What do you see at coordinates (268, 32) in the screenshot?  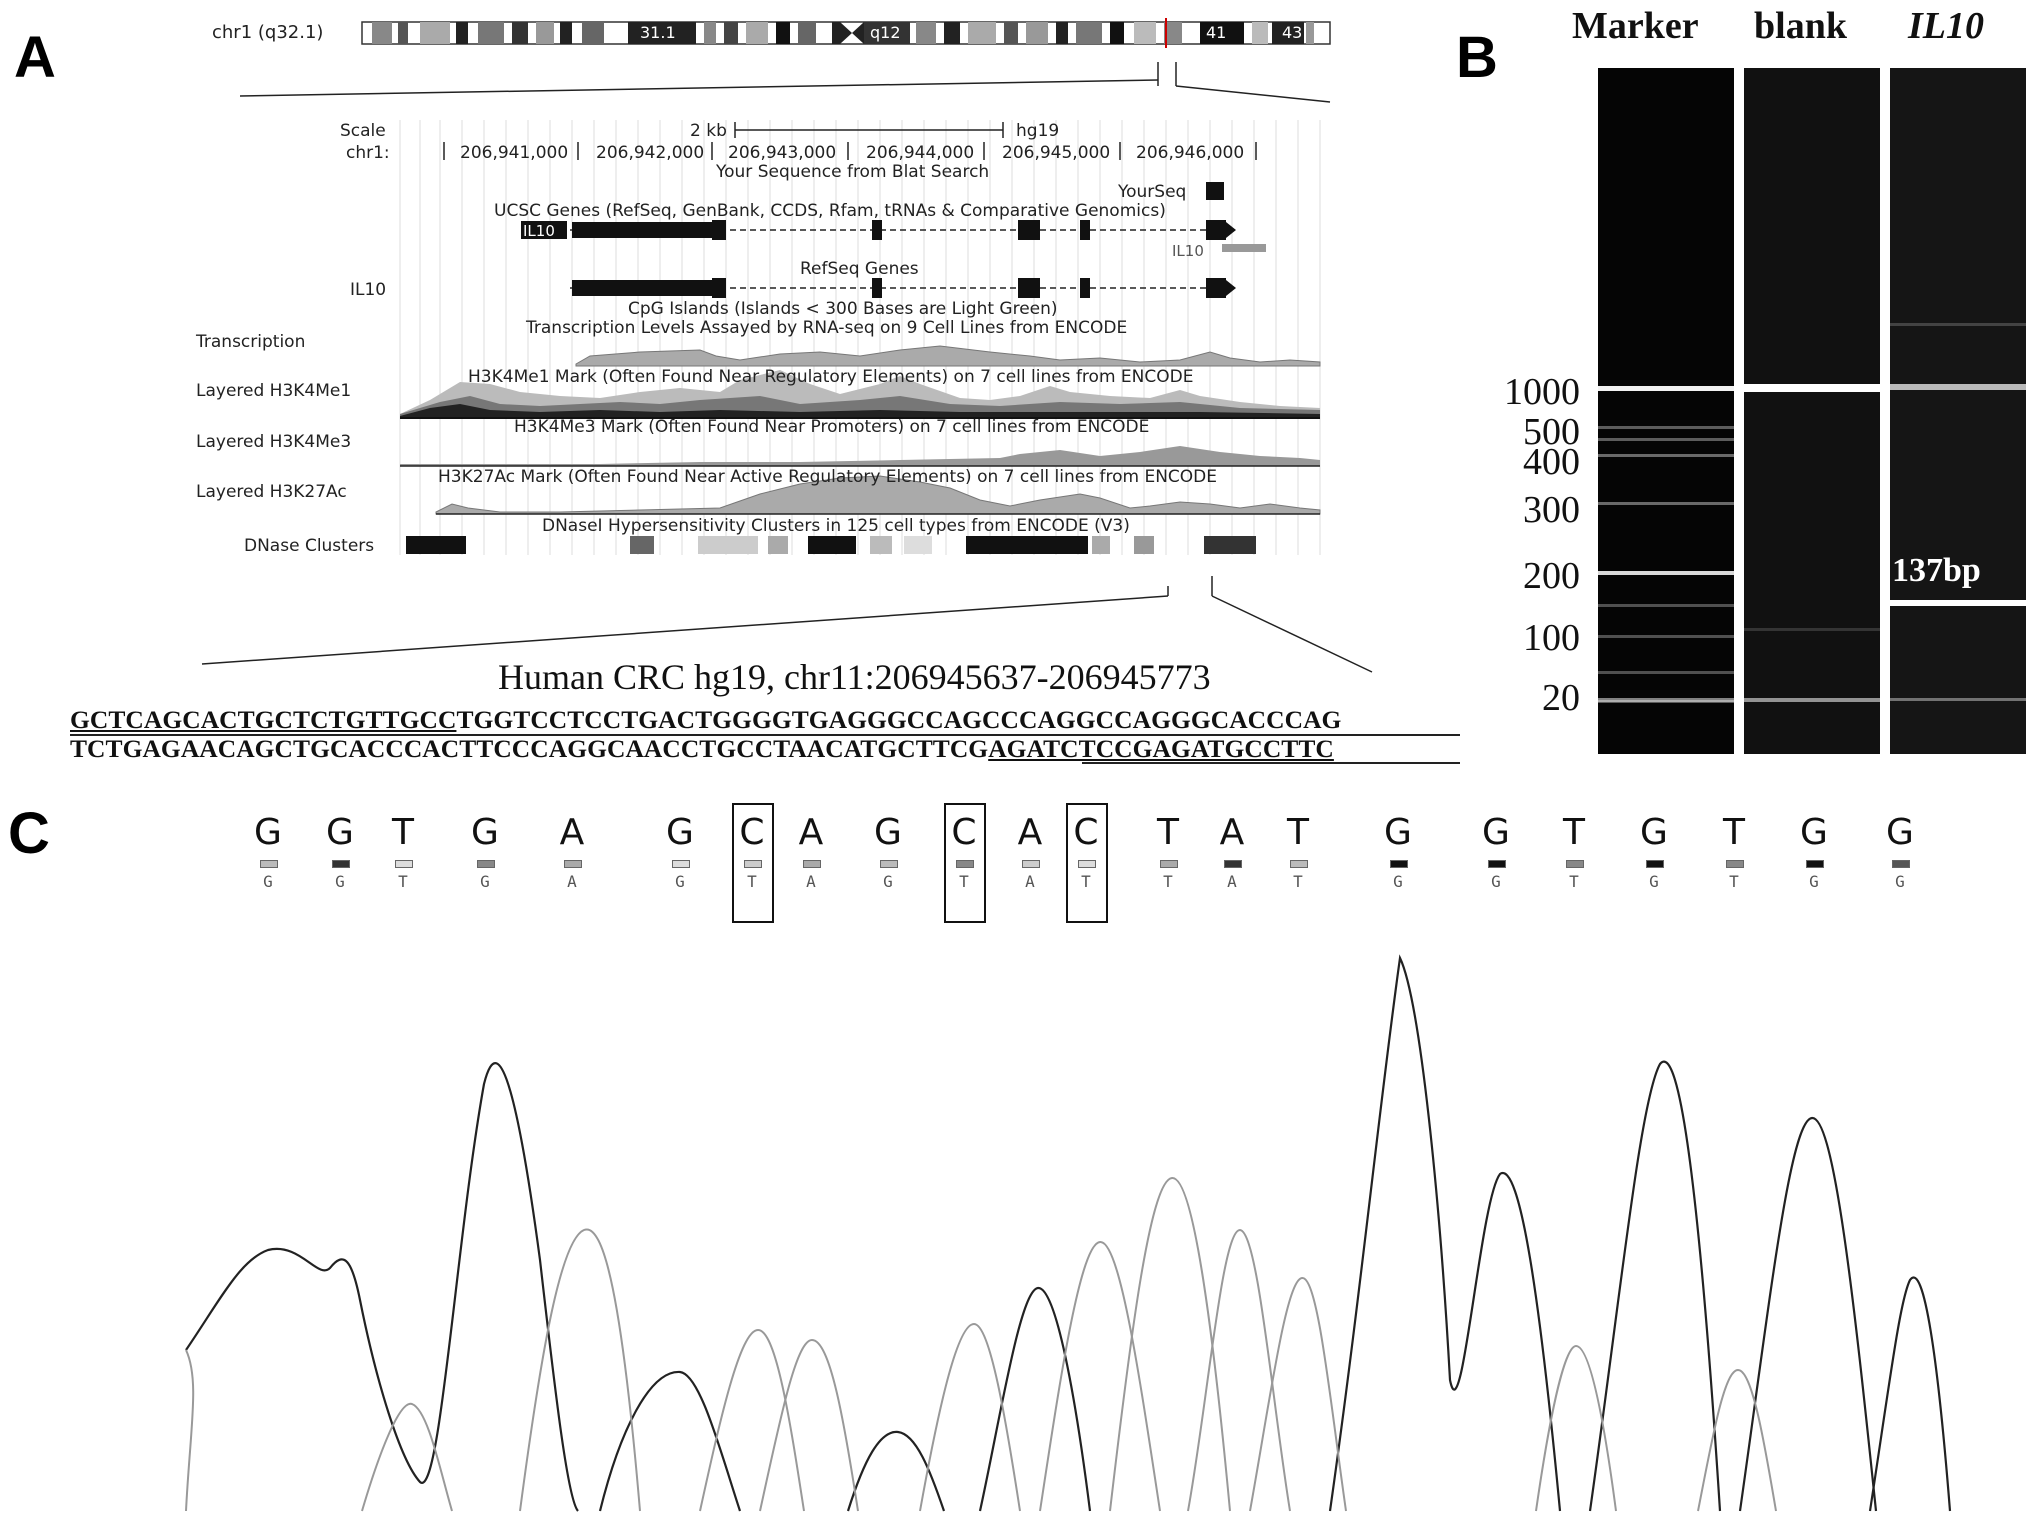 I see `chromosome-label: chr1 (q32.1)` at bounding box center [268, 32].